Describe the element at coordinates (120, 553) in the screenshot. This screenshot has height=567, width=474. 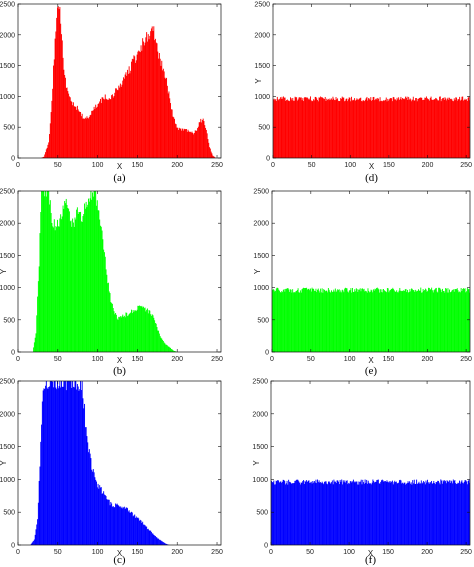
I see `x-axis-label: X` at that location.